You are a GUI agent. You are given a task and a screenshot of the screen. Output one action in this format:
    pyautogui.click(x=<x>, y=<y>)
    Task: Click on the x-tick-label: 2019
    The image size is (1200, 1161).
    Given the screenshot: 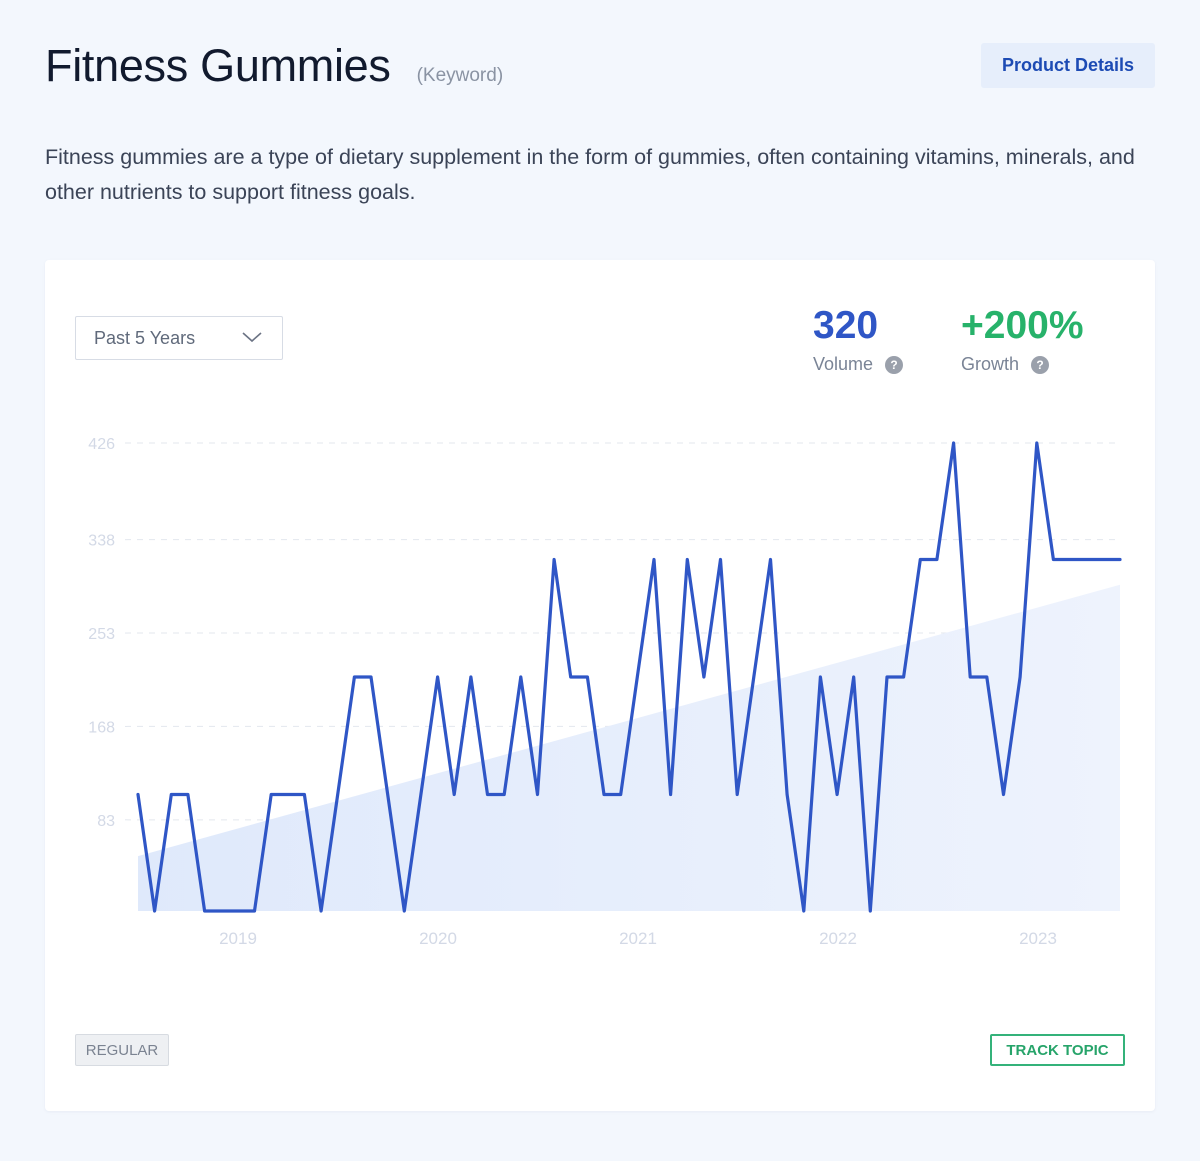 What is the action you would take?
    pyautogui.click(x=238, y=938)
    